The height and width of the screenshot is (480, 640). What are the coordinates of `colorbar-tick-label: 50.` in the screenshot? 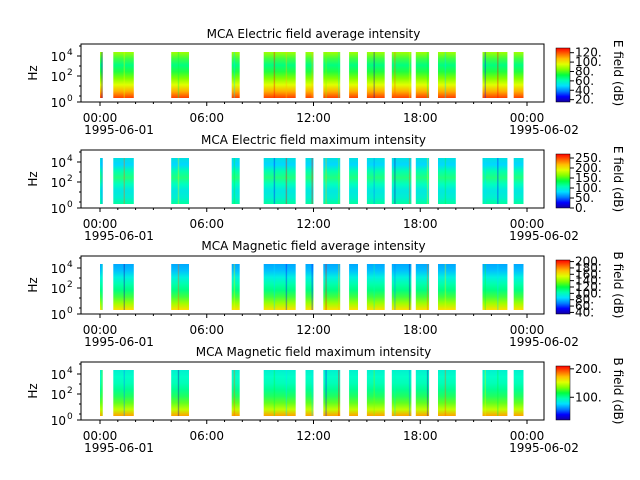 It's located at (584, 198).